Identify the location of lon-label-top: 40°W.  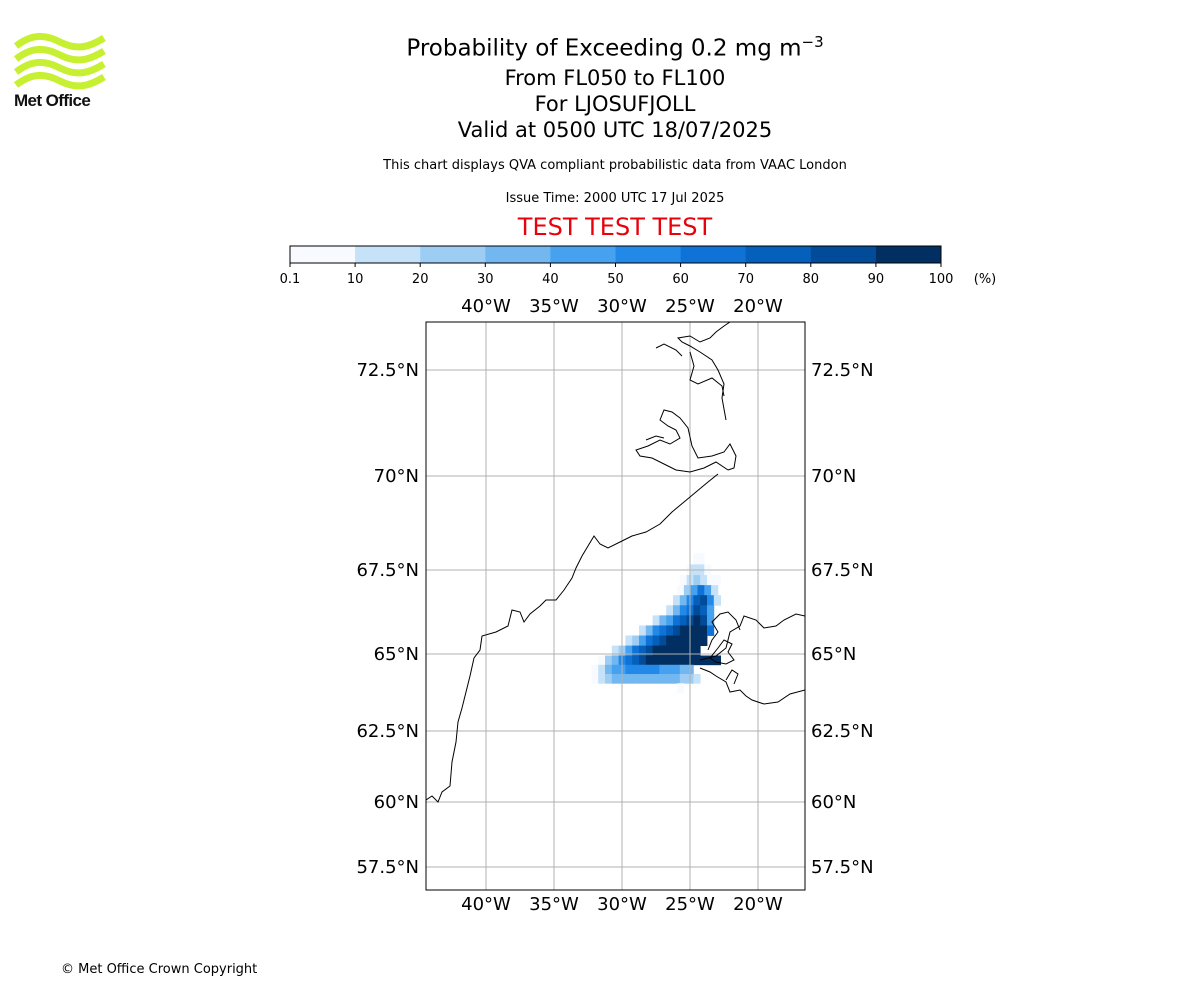
(486, 306).